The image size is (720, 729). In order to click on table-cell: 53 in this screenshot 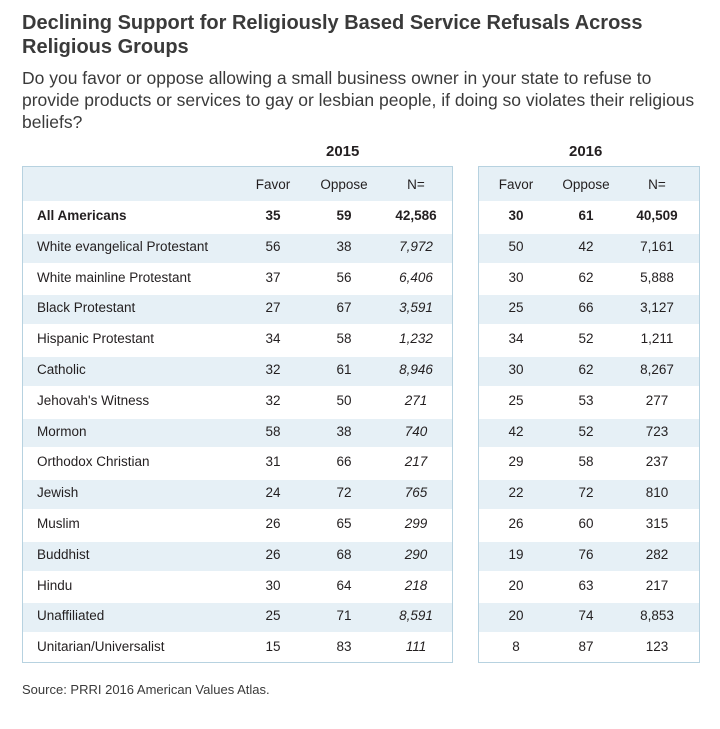, I will do `click(586, 400)`.